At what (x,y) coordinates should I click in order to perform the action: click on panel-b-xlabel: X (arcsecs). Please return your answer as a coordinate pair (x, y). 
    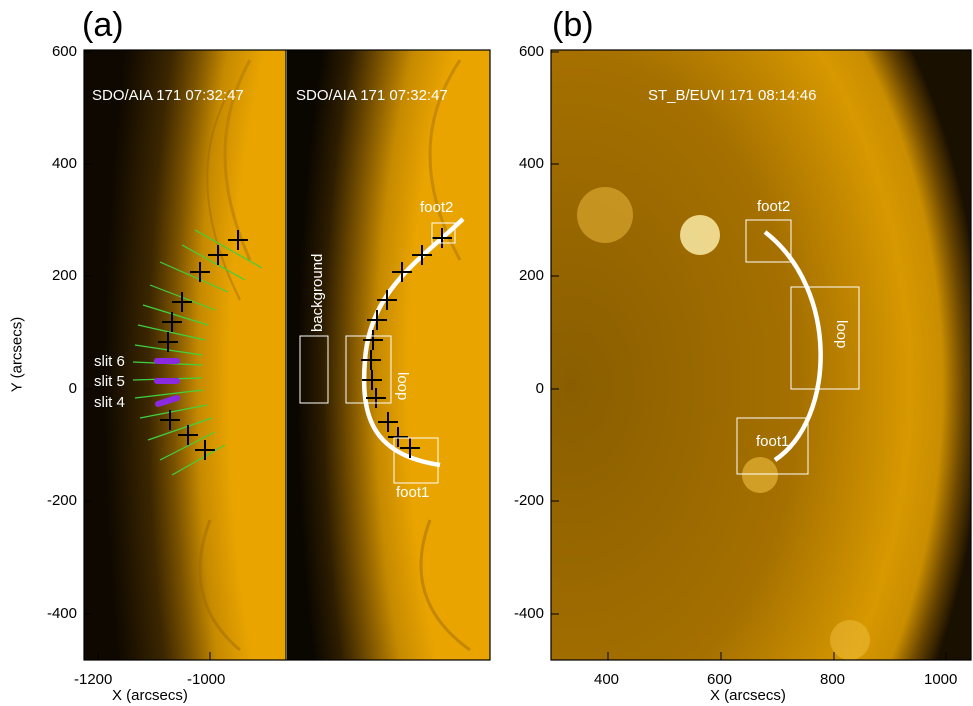
    Looking at the image, I should click on (748, 695).